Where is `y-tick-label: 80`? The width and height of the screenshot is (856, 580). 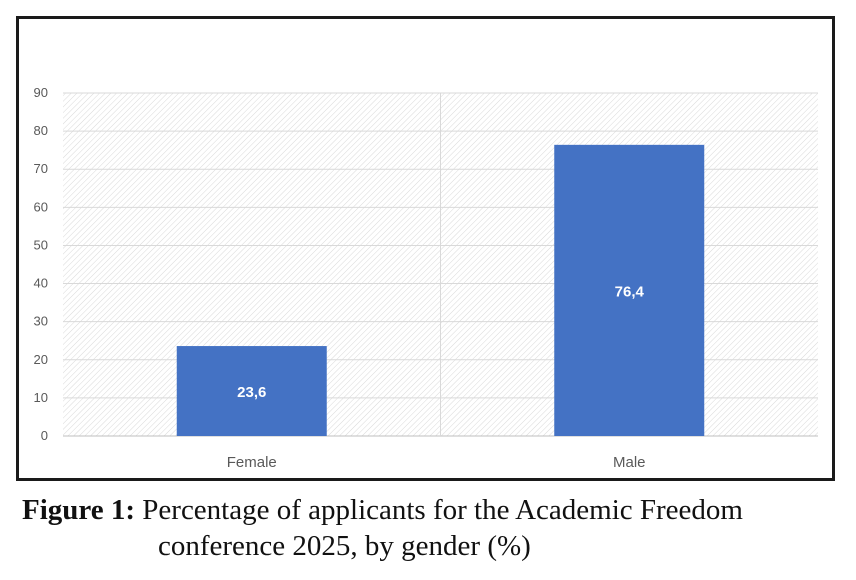 y-tick-label: 80 is located at coordinates (41, 130).